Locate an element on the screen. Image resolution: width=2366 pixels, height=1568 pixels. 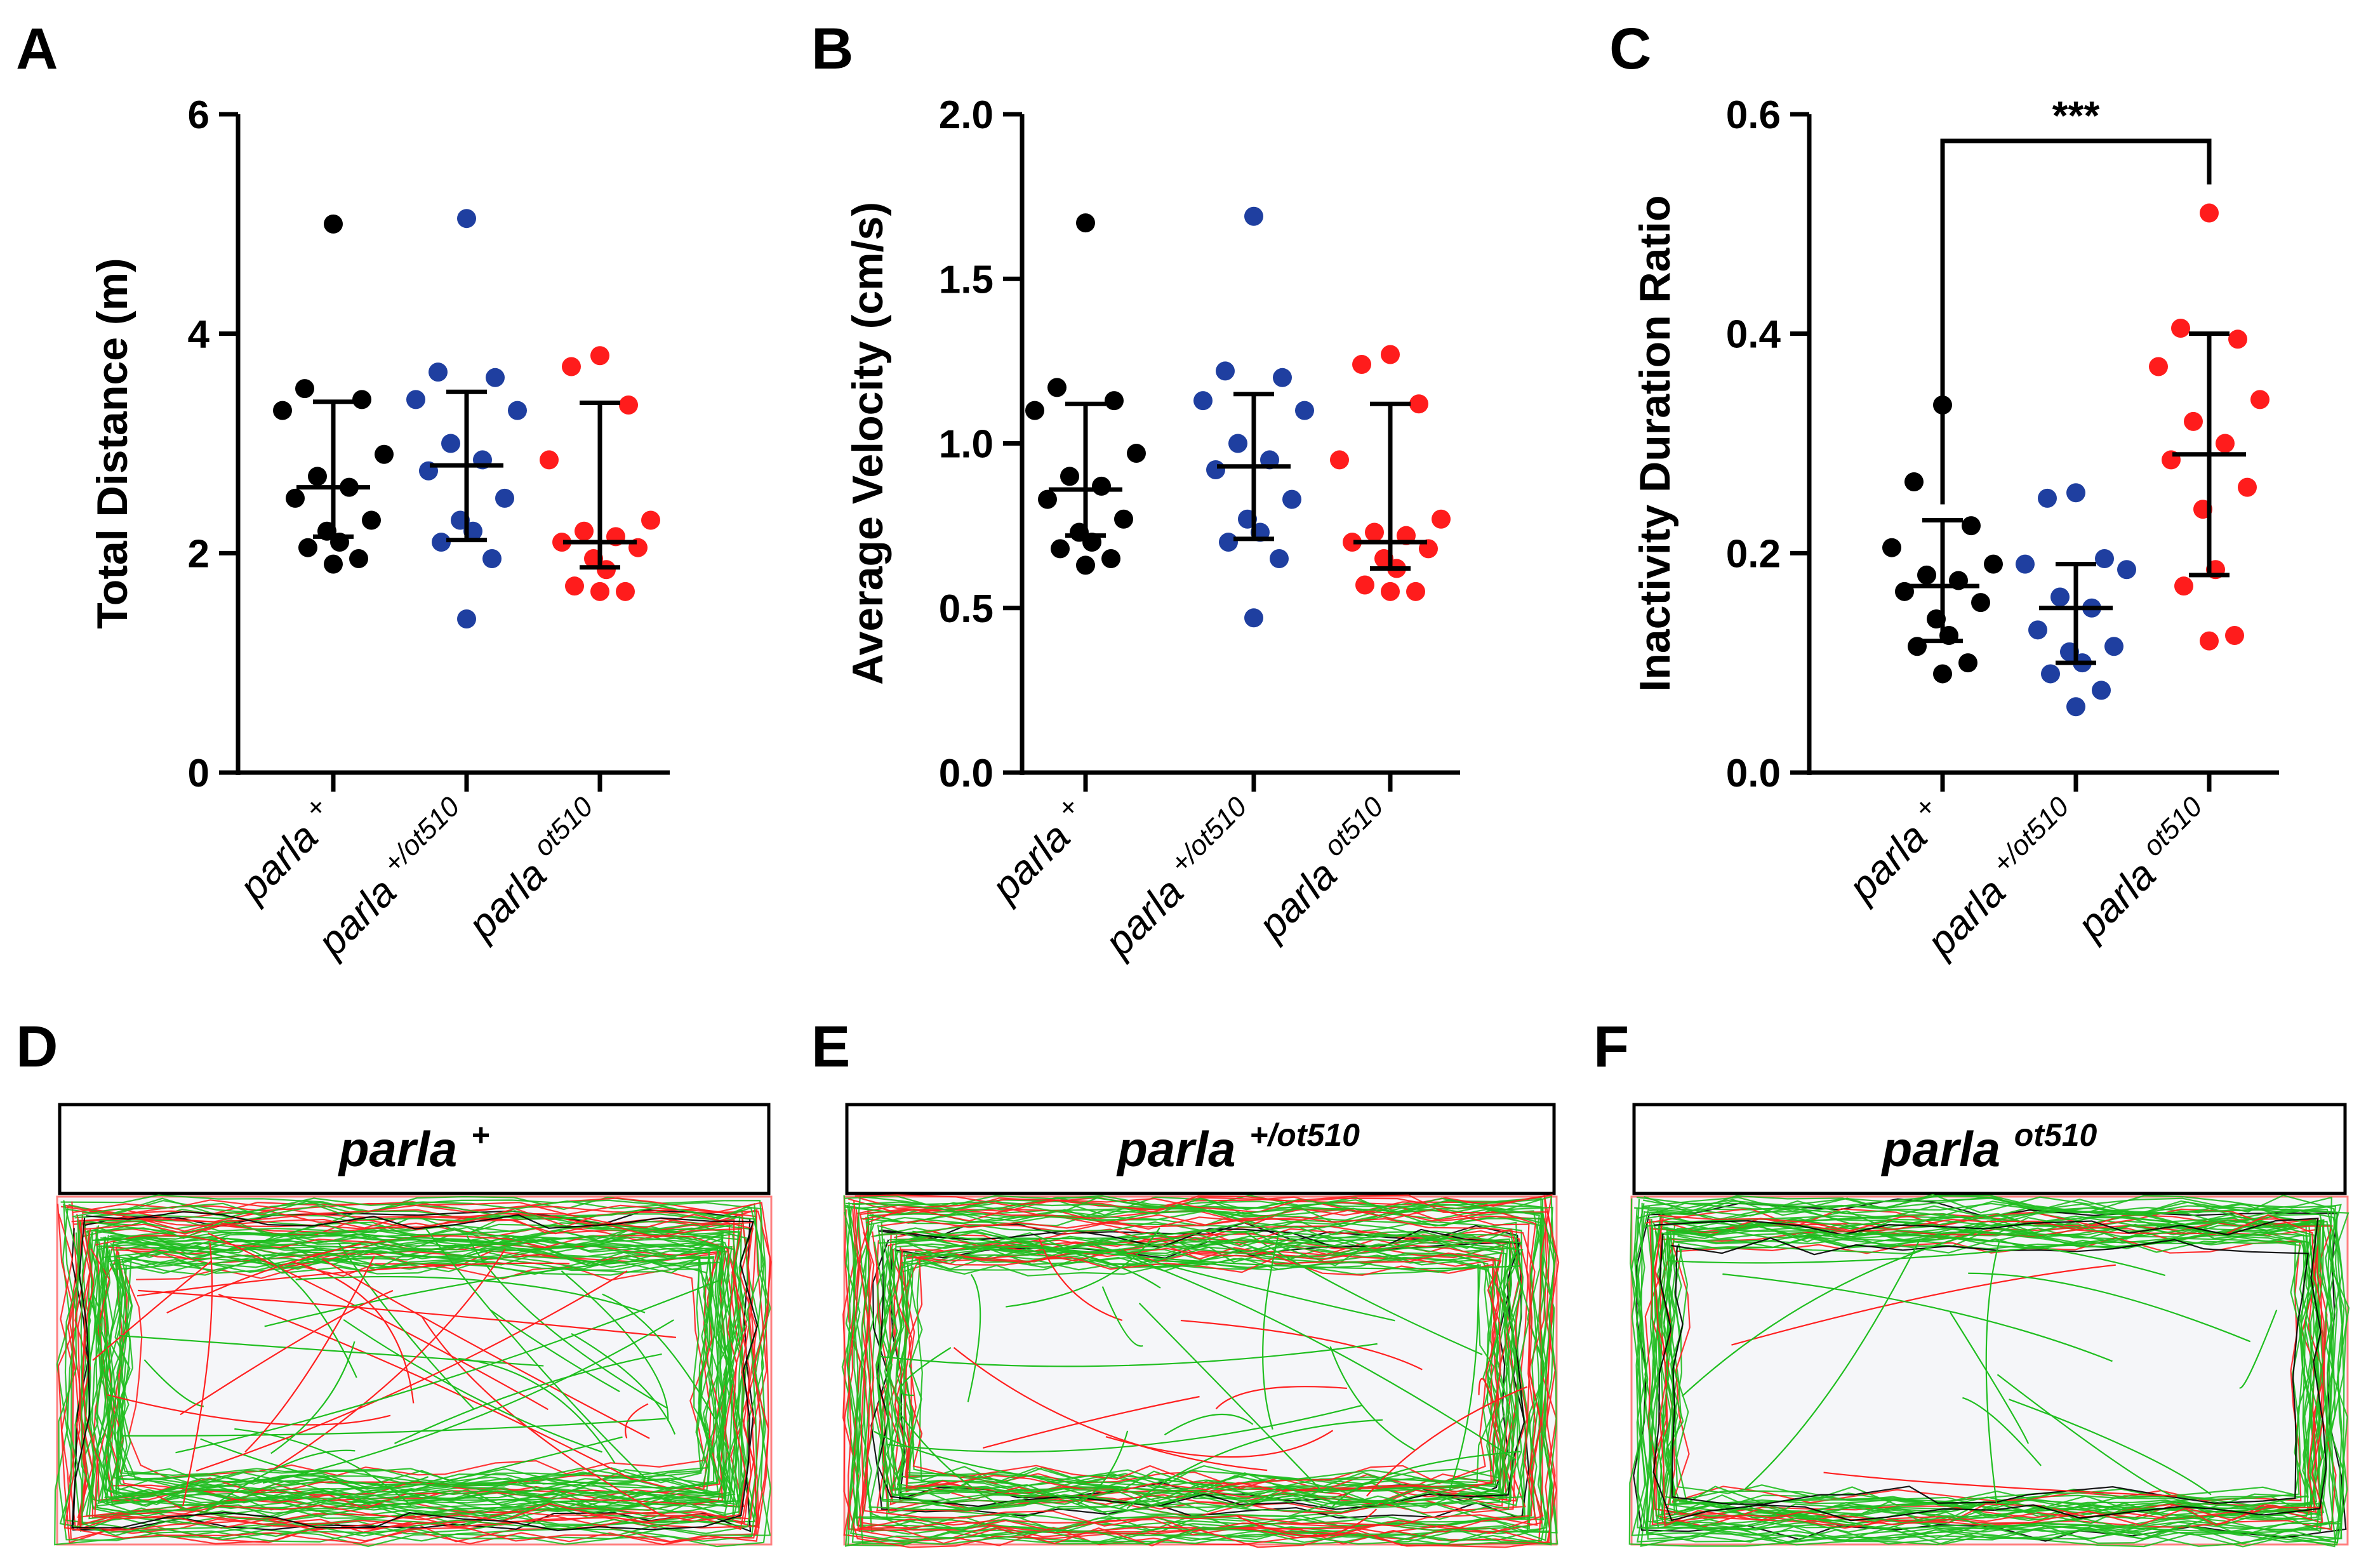
trajectory is located at coordinates (413, 1371).